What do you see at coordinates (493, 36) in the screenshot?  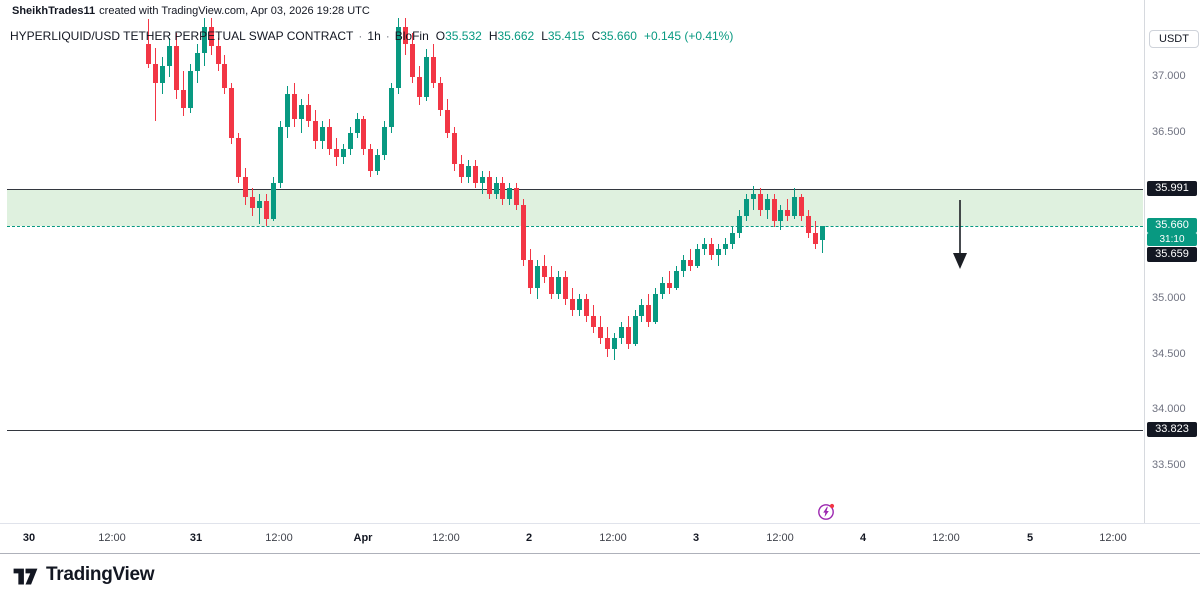 I see `ohlc-high-key: H` at bounding box center [493, 36].